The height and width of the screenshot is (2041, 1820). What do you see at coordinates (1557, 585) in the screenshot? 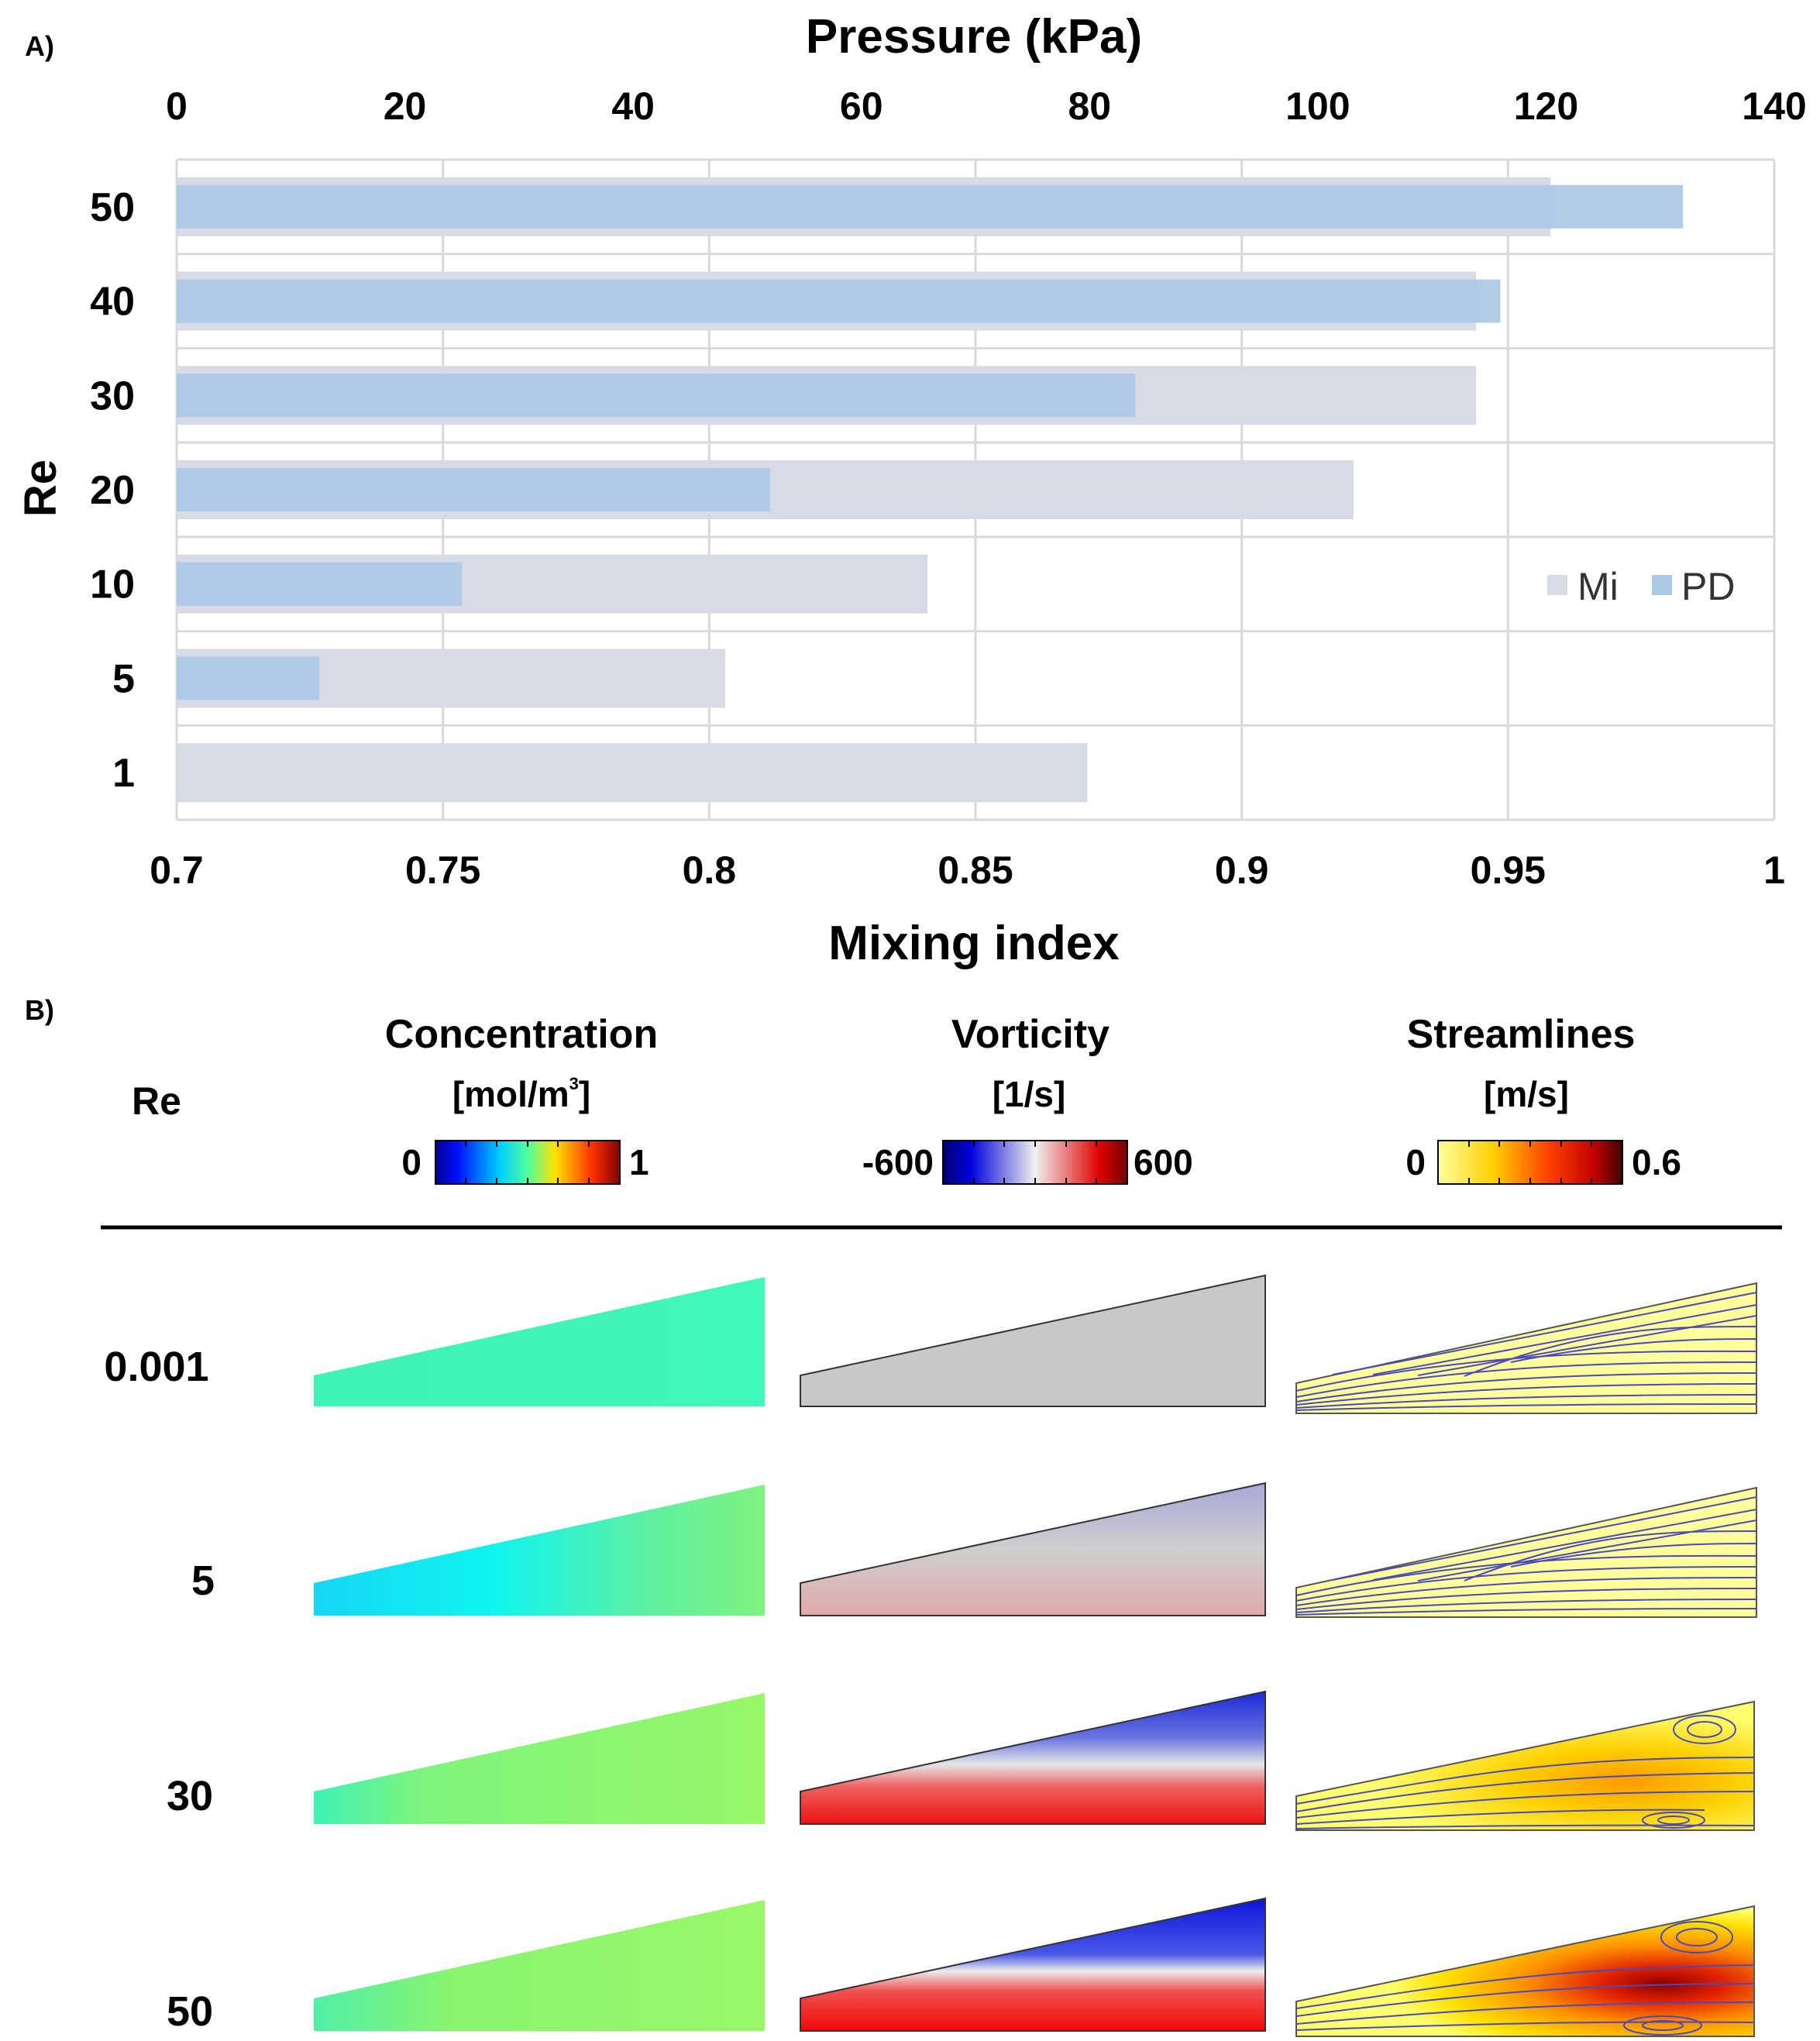
I see `legend-swatch-mi` at bounding box center [1557, 585].